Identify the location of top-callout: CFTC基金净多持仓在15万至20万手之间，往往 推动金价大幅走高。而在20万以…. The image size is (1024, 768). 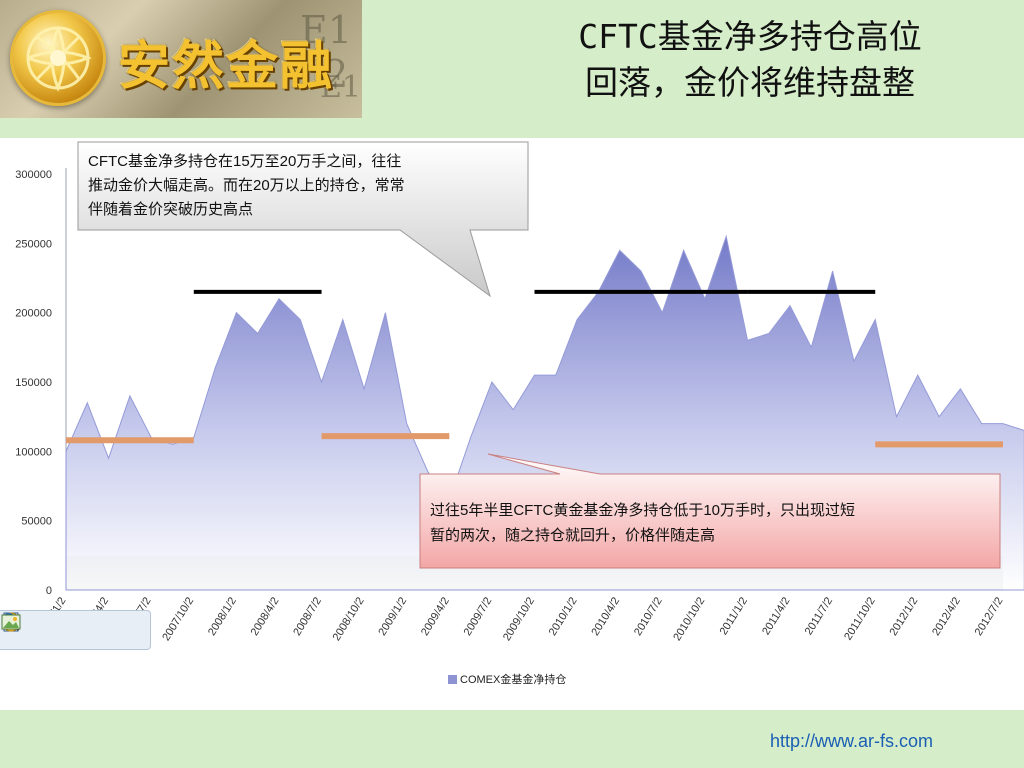
(303, 219).